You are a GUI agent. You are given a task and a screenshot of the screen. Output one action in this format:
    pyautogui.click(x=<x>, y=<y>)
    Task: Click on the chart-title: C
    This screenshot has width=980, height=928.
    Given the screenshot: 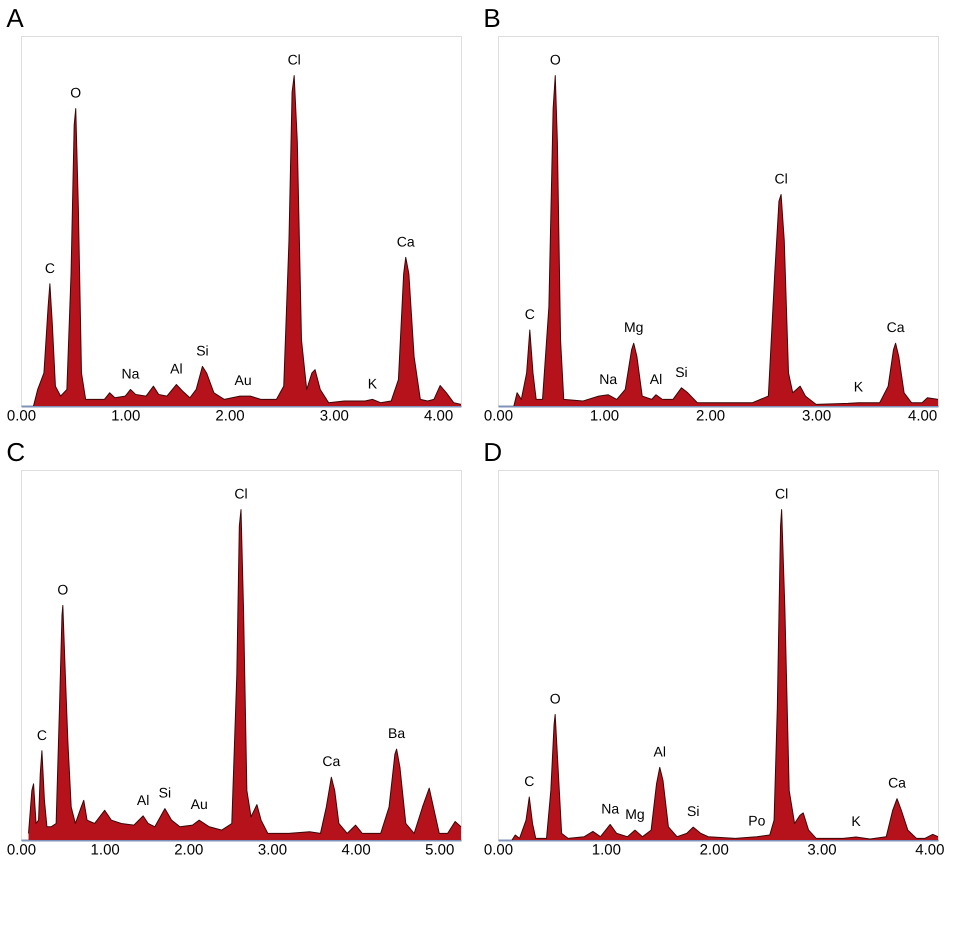 What is the action you would take?
    pyautogui.click(x=16, y=452)
    